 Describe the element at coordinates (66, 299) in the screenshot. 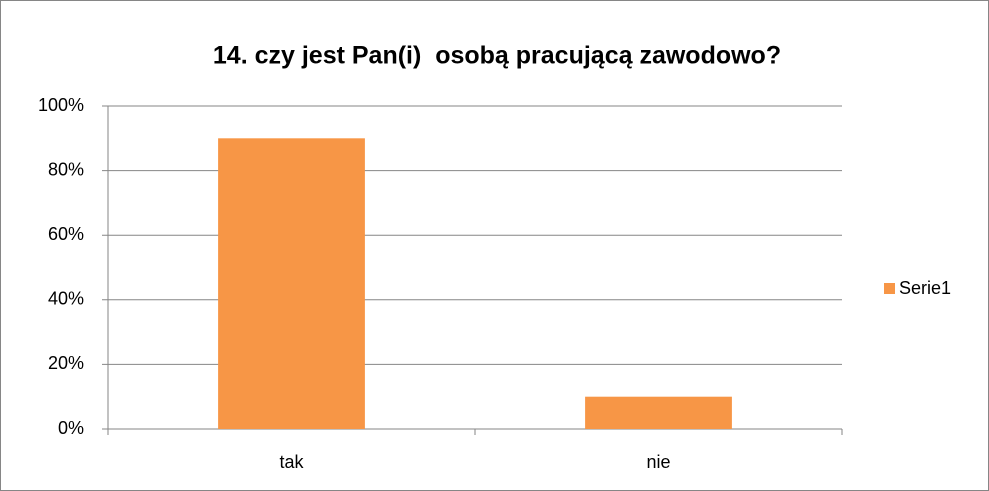

I see `y-tick-label: 40%` at that location.